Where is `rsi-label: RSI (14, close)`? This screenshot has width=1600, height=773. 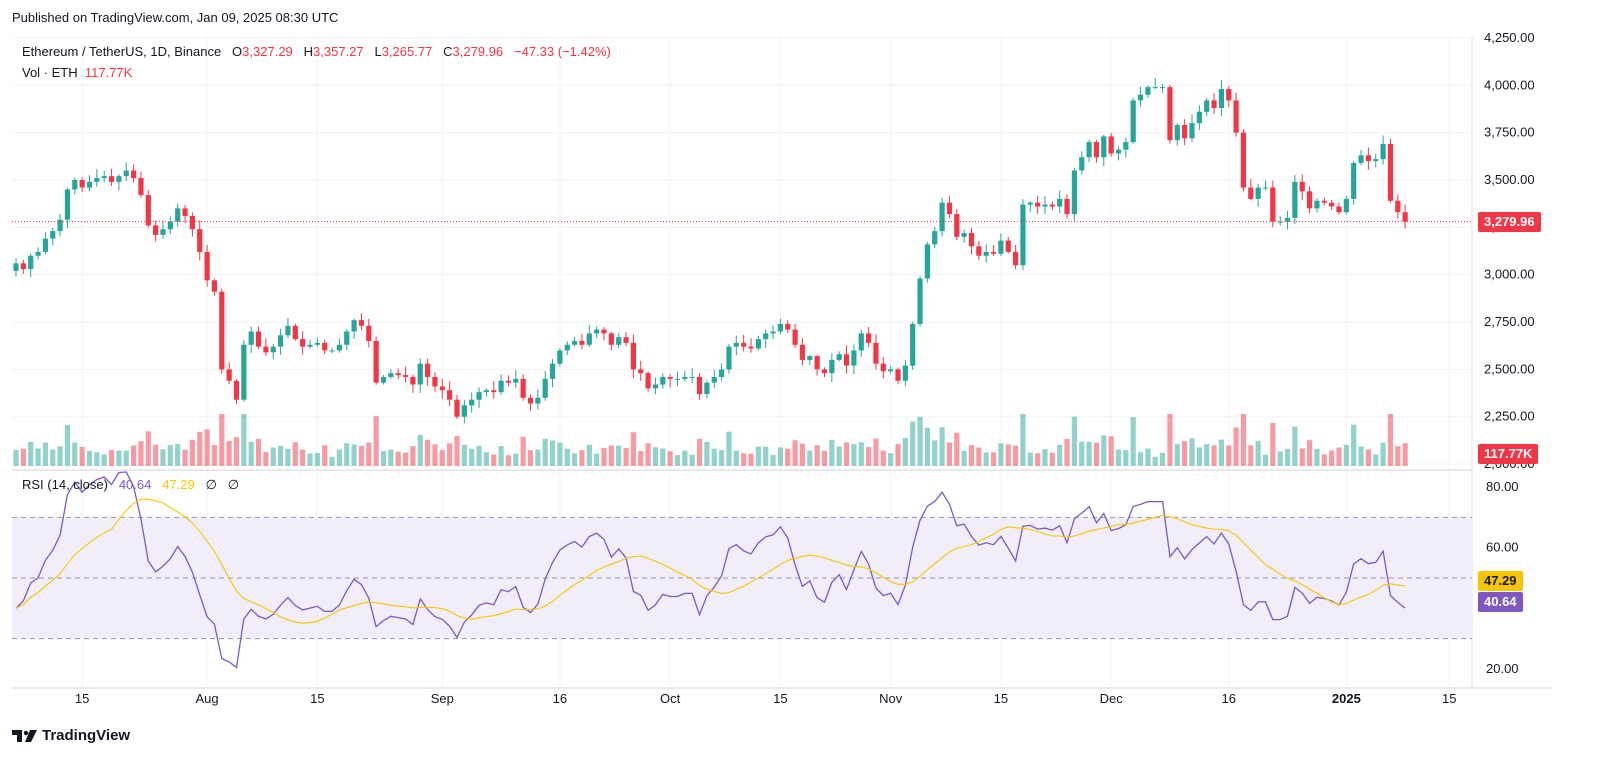 rsi-label: RSI (14, close) is located at coordinates (65, 484).